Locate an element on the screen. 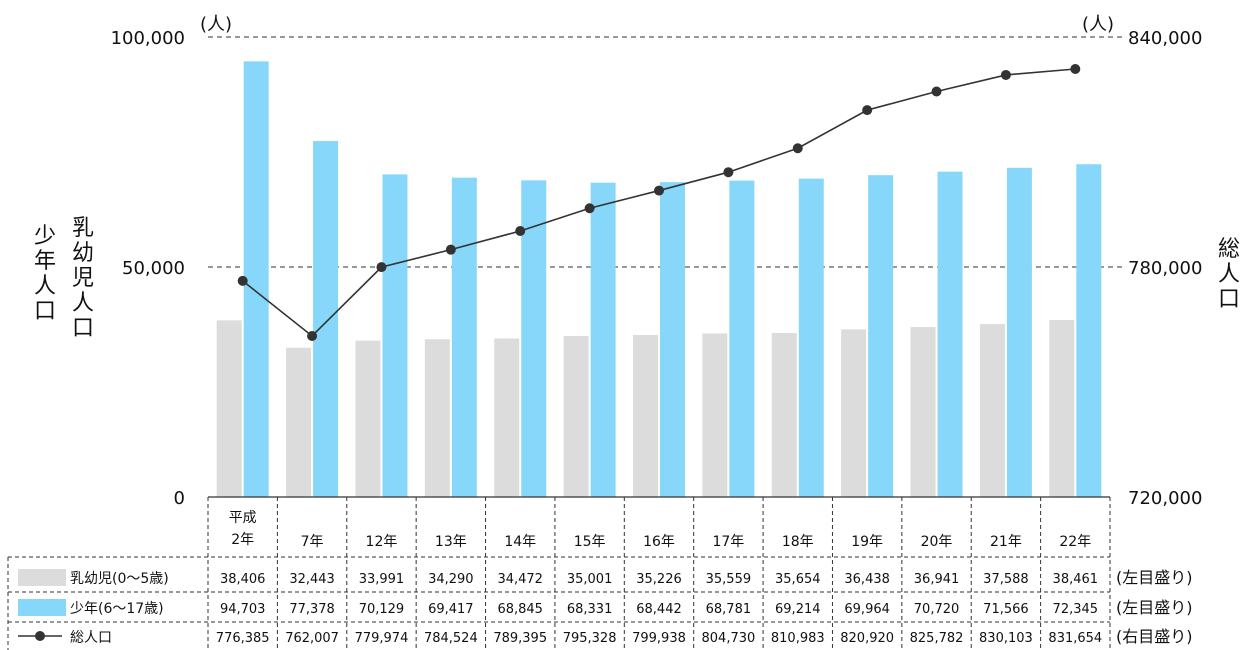 Image resolution: width=1250 pixels, height=650 pixels. data-label: 70,129 is located at coordinates (382, 609).